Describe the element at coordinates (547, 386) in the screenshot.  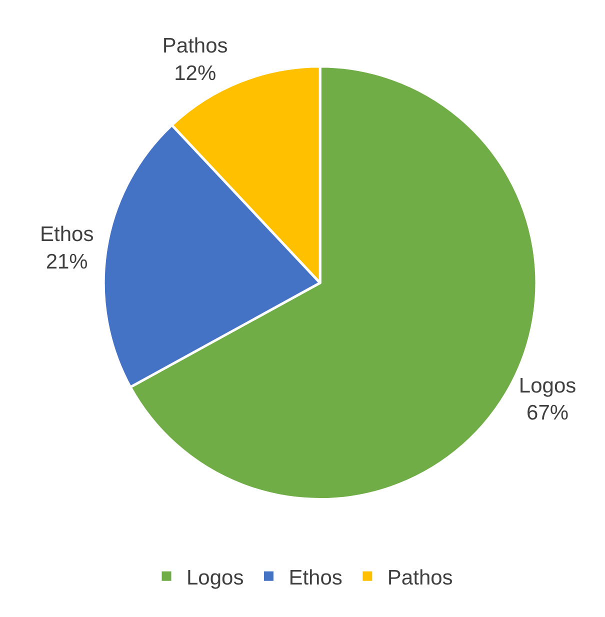
I see `slice-label: Logos` at that location.